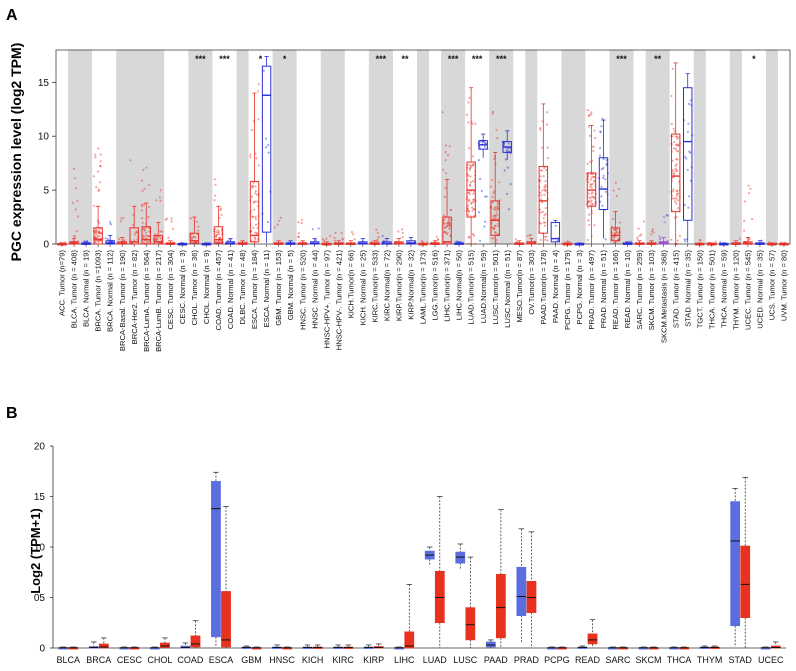 This screenshot has height=671, width=796. I want to click on x-tick-label: CESC. Normal (n = 3), so click(182, 287).